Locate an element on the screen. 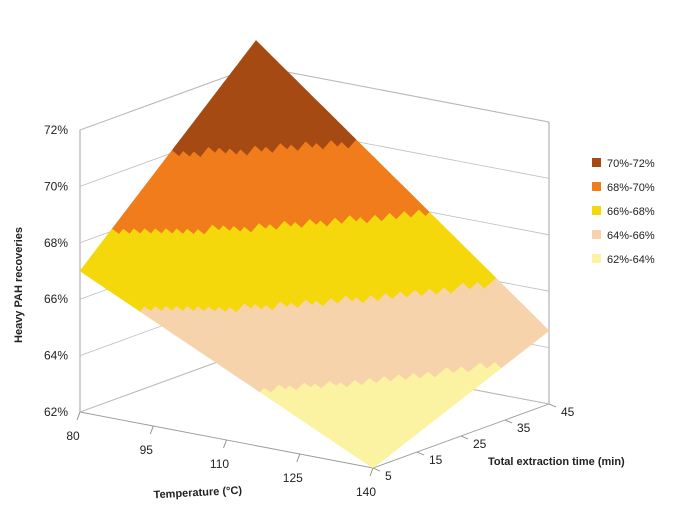 This screenshot has width=680, height=511. legend-entry: 66%-68% is located at coordinates (631, 212).